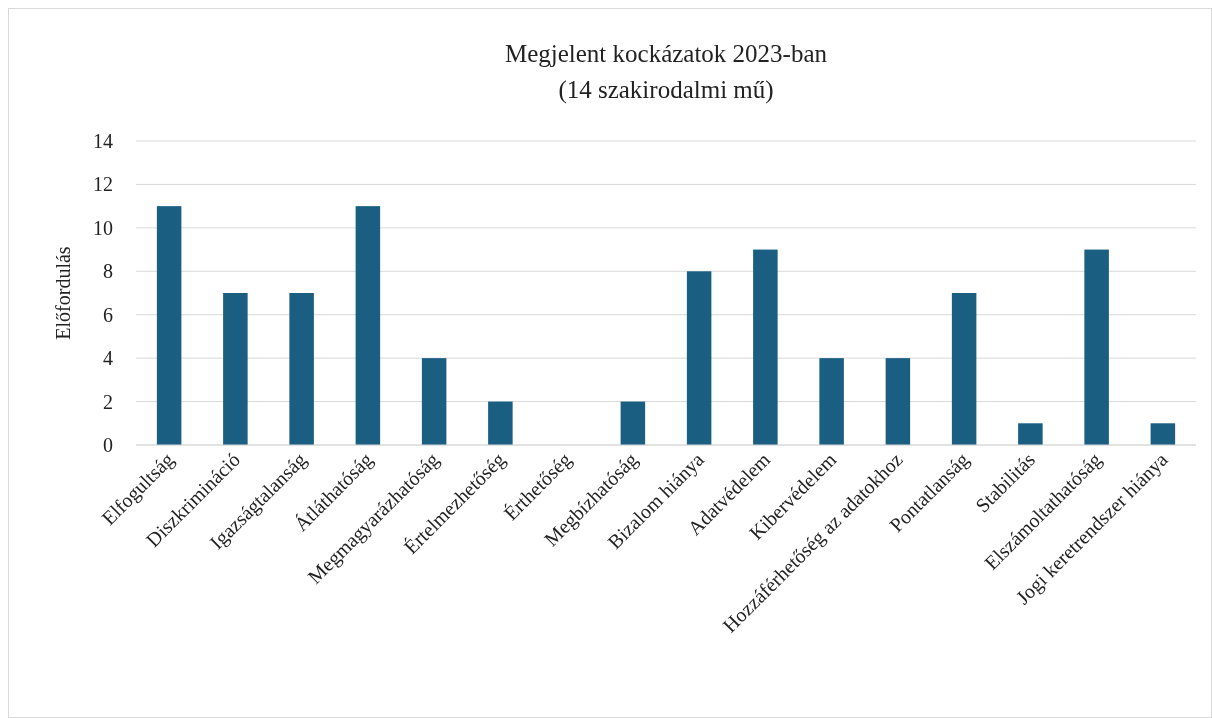 Image resolution: width=1212 pixels, height=718 pixels. Describe the element at coordinates (108, 314) in the screenshot. I see `y-tick-label: 6` at that location.